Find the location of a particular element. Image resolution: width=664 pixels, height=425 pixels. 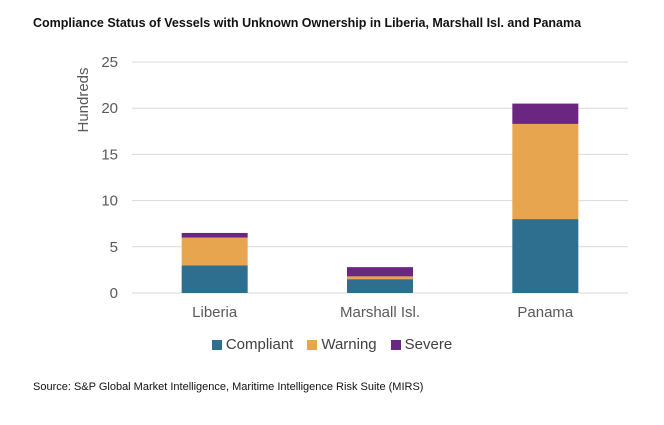

bar-compliant-marshall-isl is located at coordinates (380, 286).